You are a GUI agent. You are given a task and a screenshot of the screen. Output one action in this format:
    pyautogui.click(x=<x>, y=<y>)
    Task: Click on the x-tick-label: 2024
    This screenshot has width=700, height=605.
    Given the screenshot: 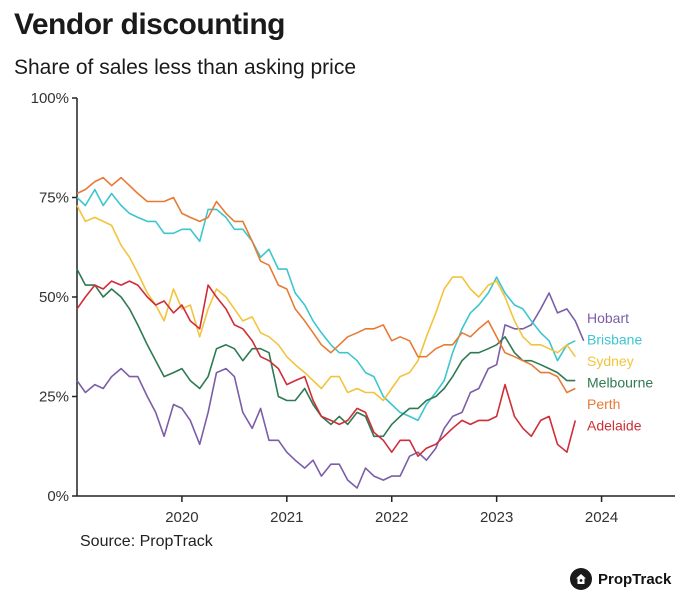 What is the action you would take?
    pyautogui.click(x=601, y=517)
    